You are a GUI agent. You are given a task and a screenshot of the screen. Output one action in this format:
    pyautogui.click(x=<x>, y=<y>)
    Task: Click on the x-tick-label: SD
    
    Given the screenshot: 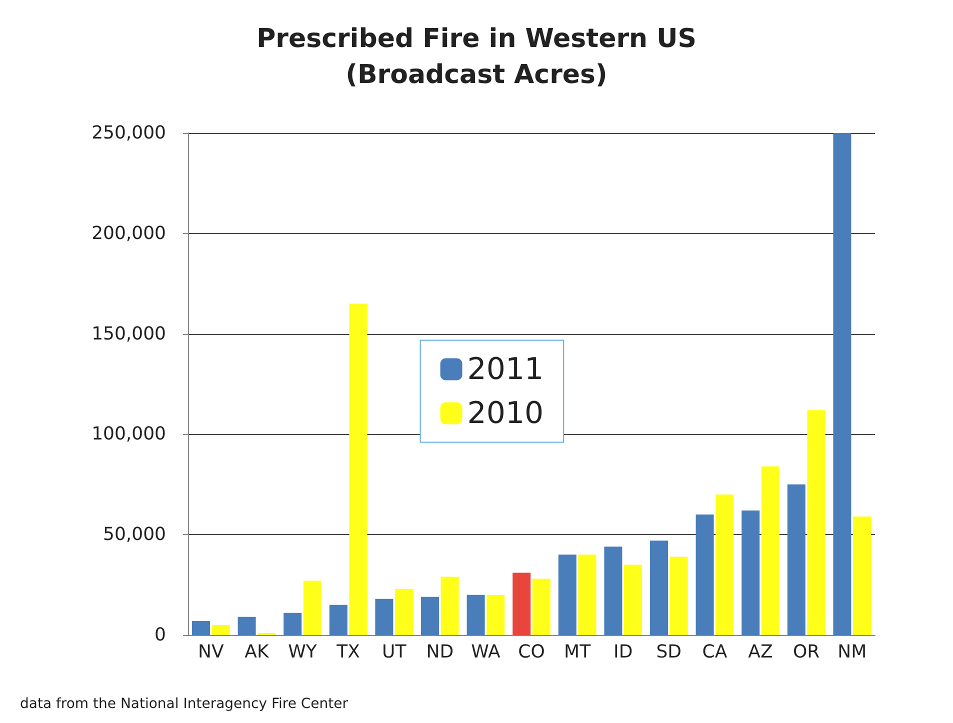 What is the action you would take?
    pyautogui.click(x=669, y=652)
    